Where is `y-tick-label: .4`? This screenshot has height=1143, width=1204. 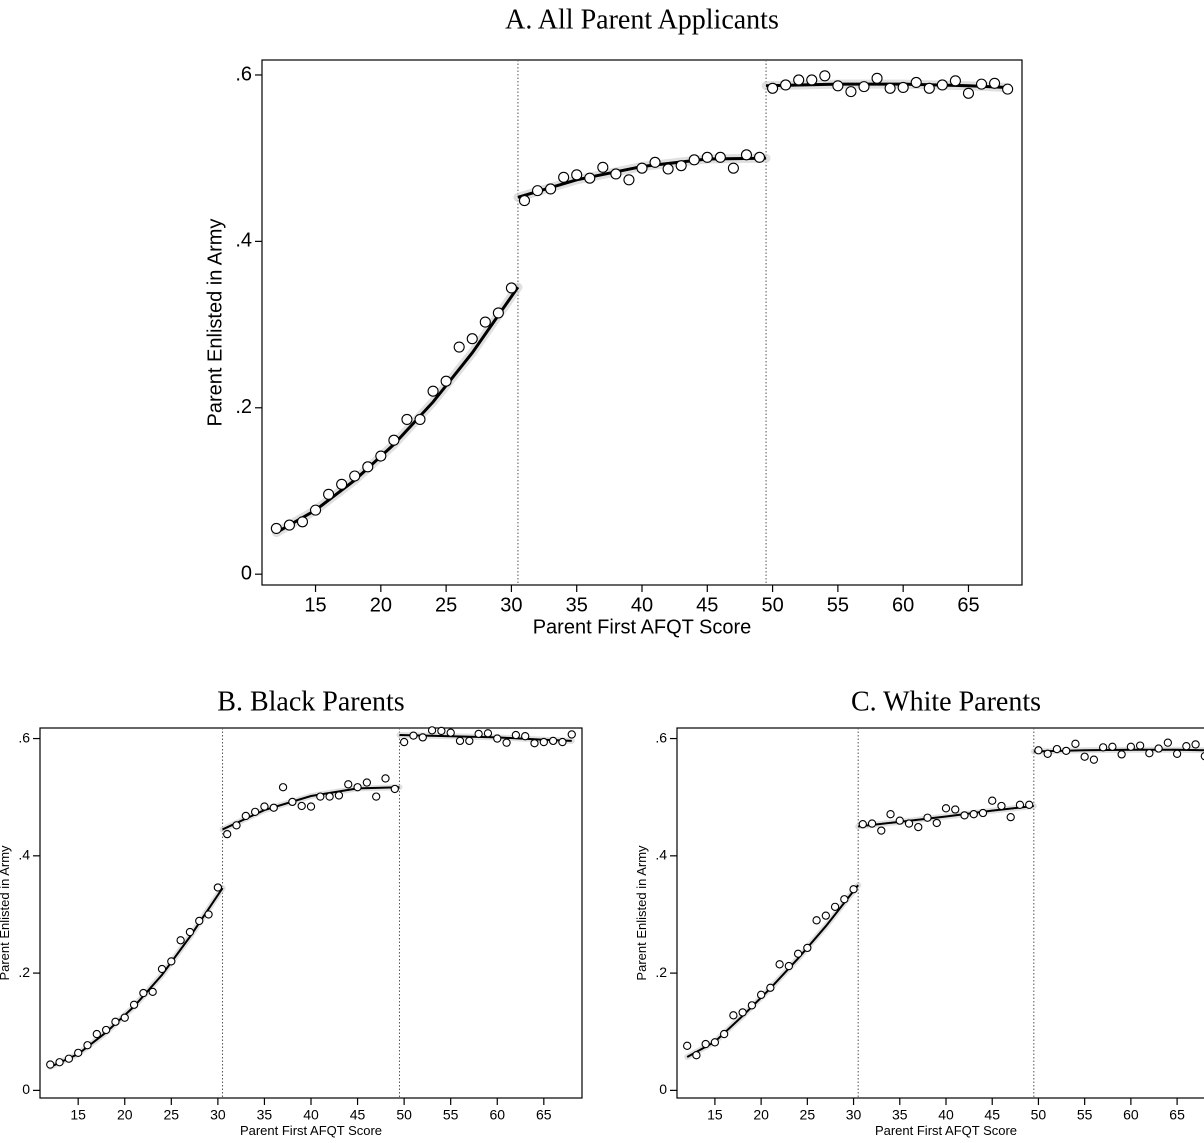
y-tick-label: .4 is located at coordinates (24, 855).